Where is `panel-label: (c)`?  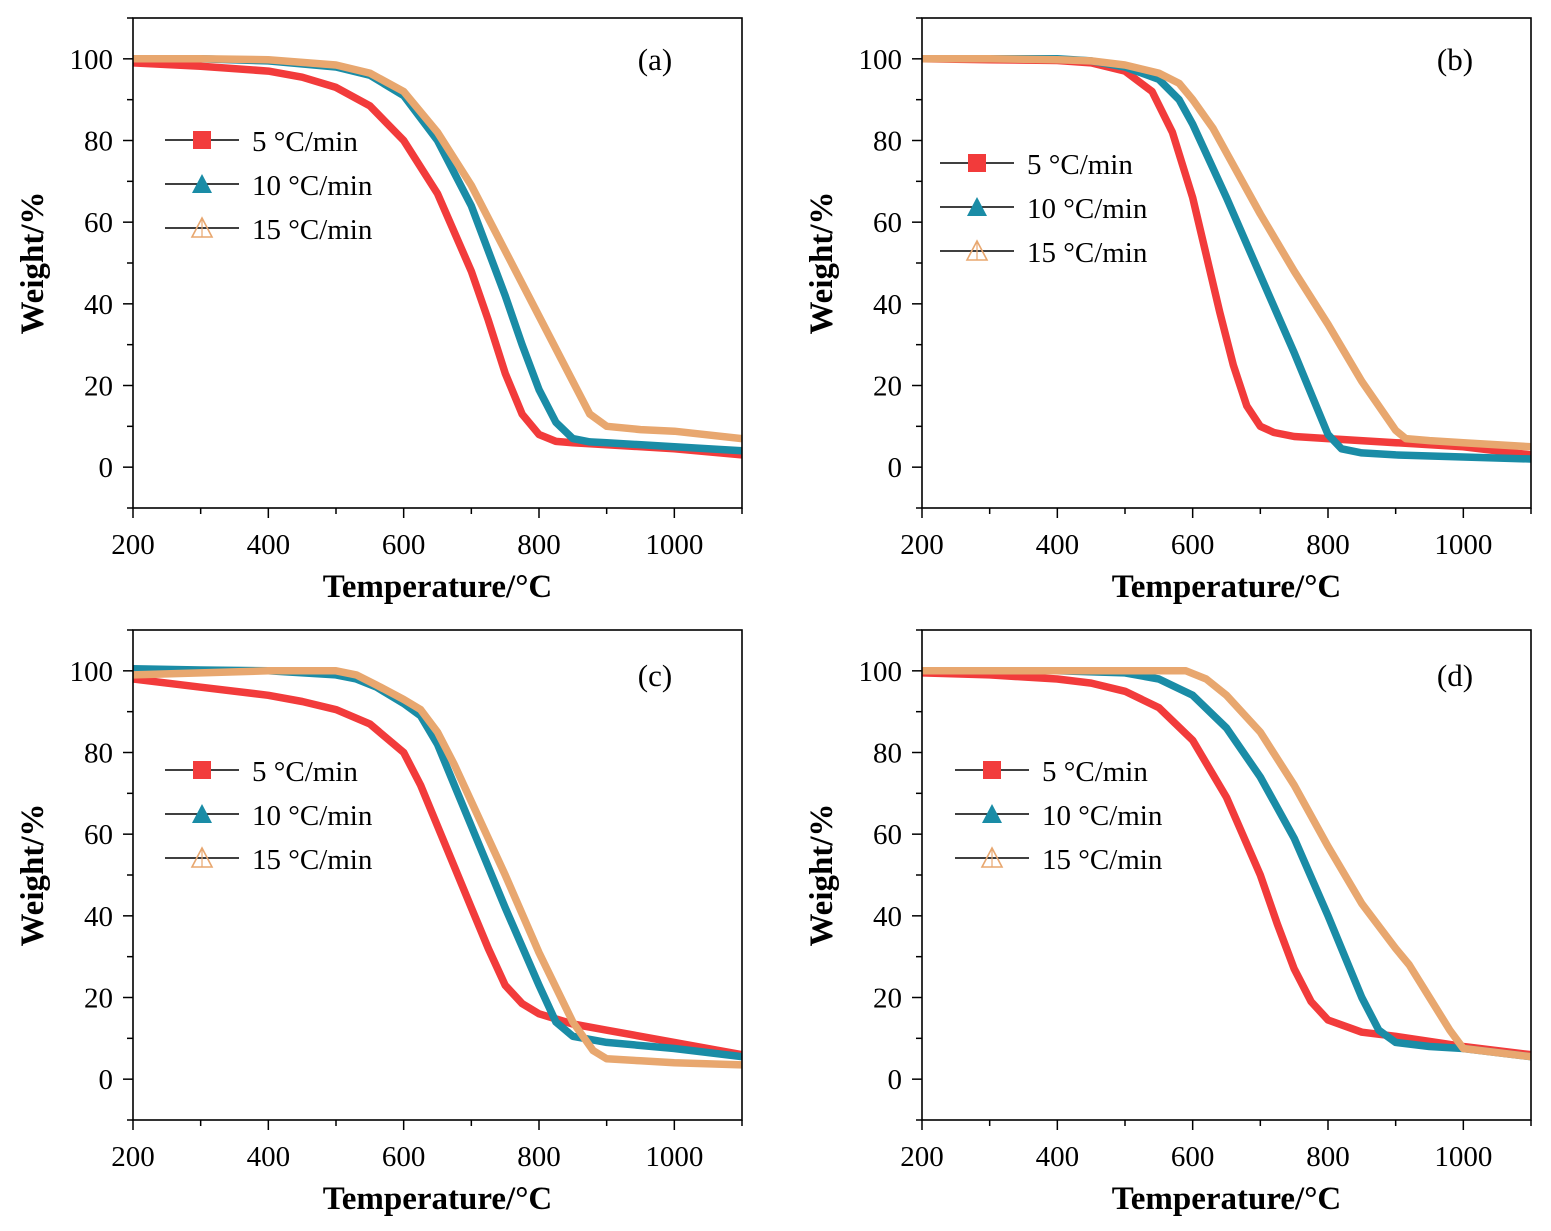 panel-label: (c) is located at coordinates (655, 675).